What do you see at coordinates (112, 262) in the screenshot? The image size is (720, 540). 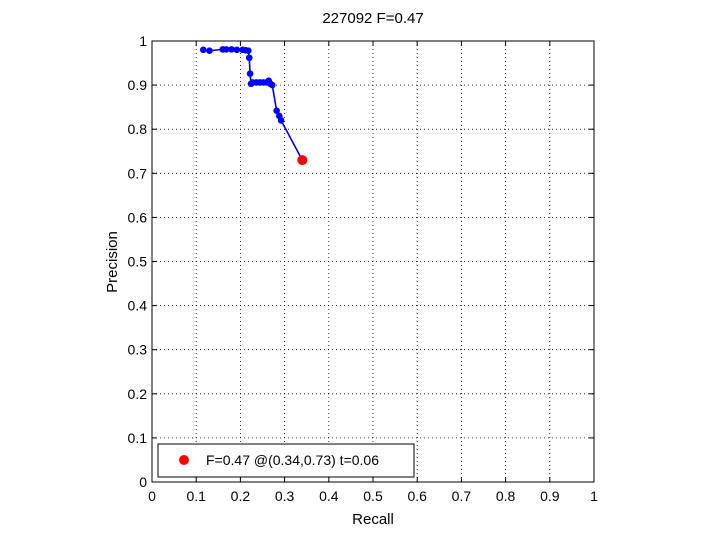 I see `y-axis-label: Precision` at bounding box center [112, 262].